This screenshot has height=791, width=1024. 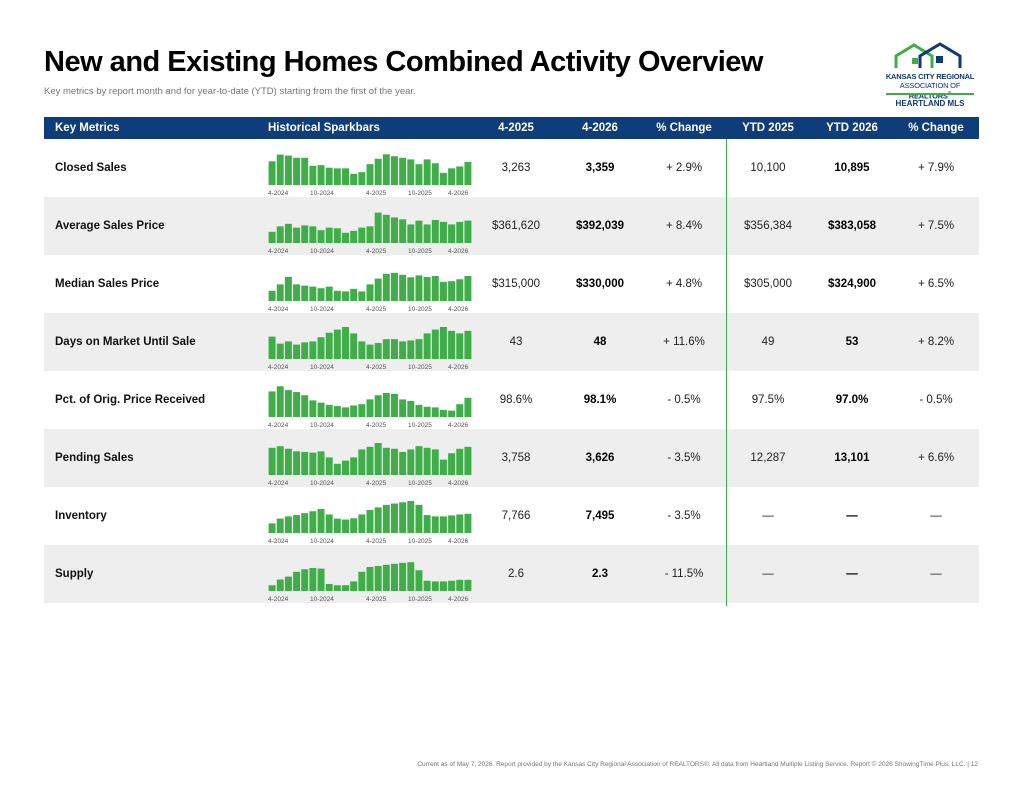 I want to click on sparkbars, so click(x=370, y=401).